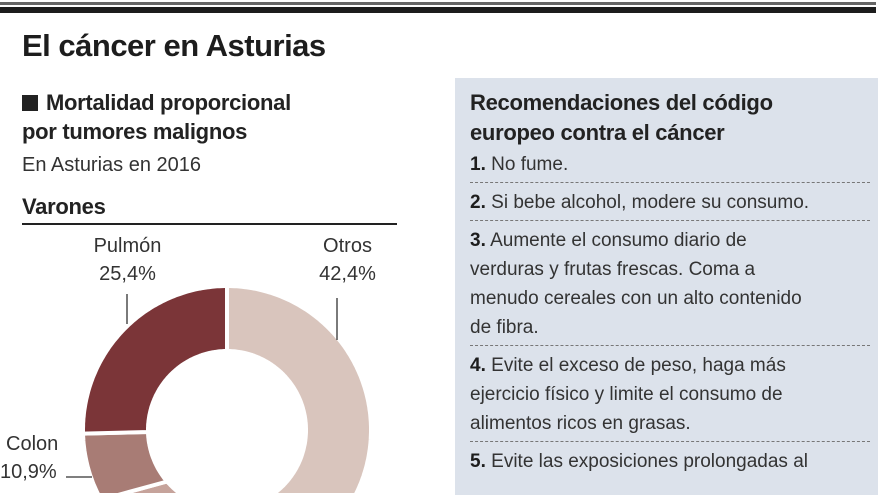  What do you see at coordinates (478, 240) in the screenshot?
I see `item-number: 3.` at bounding box center [478, 240].